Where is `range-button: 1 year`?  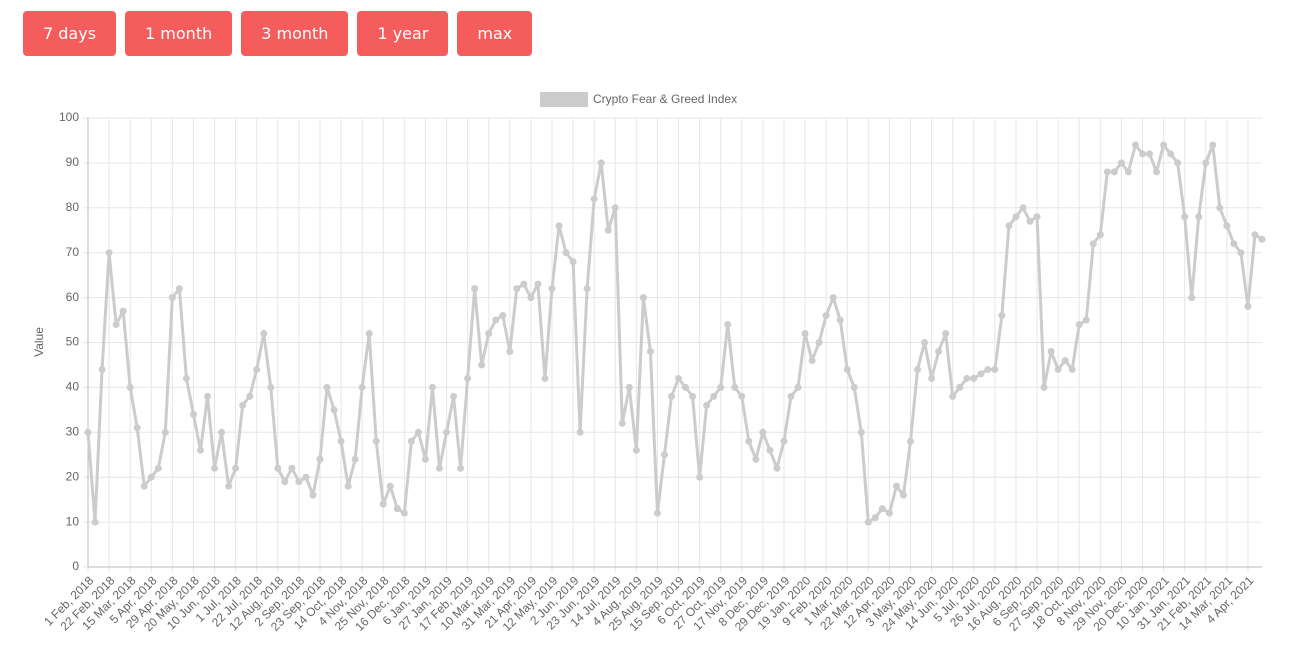 range-button: 1 year is located at coordinates (403, 33).